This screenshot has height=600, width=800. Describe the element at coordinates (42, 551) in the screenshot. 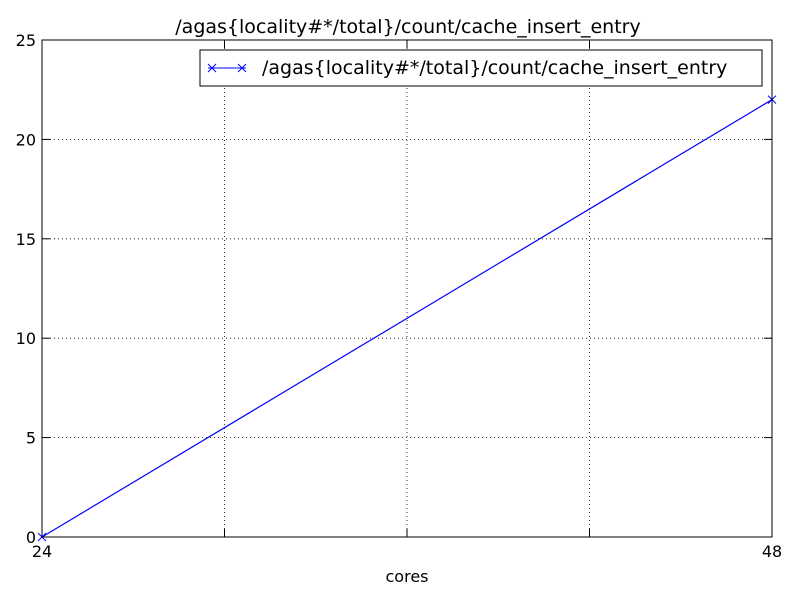

I see `x-tick-label: 24` at that location.